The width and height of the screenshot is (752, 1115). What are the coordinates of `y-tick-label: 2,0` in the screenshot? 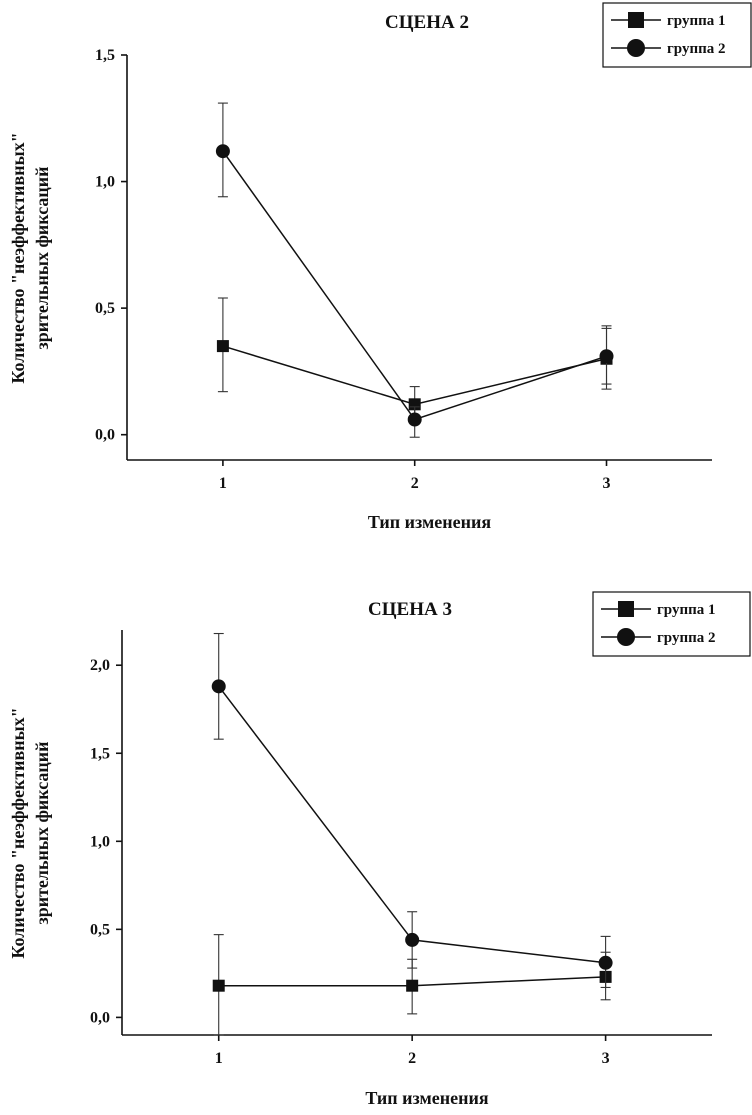 It's located at (100, 665).